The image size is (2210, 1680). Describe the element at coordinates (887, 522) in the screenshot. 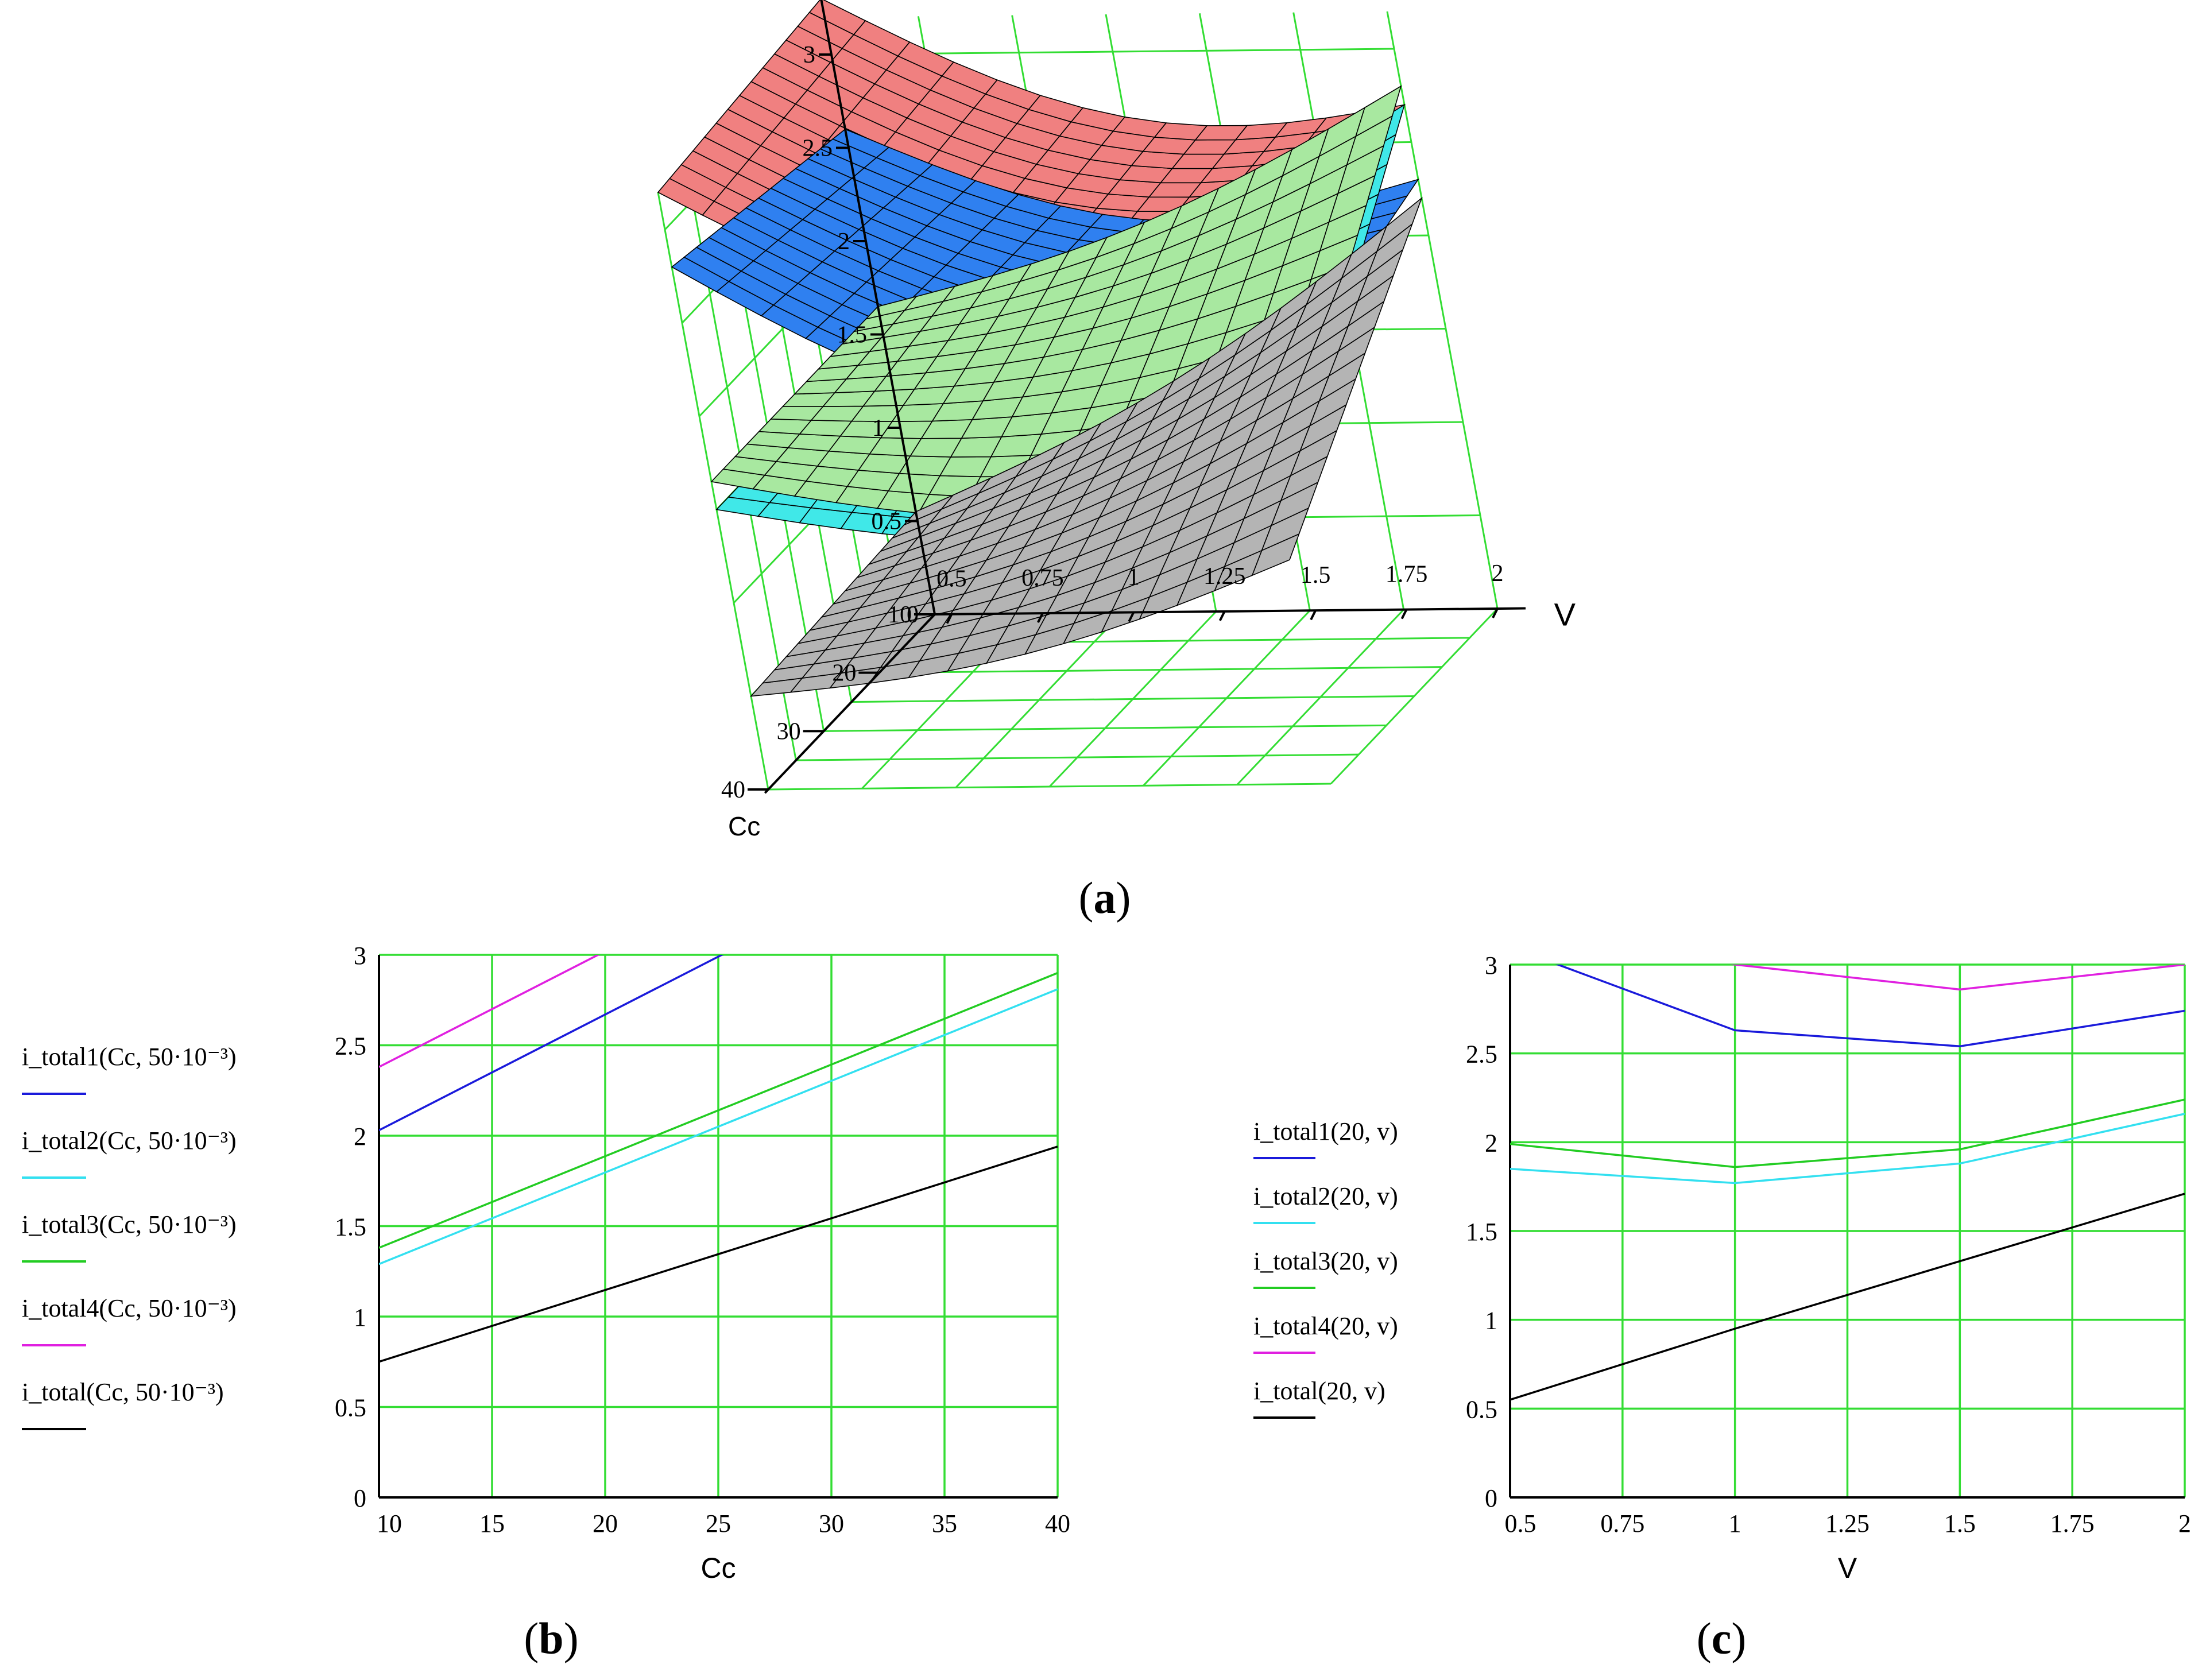

I see `z-tick-label: 0.5` at that location.